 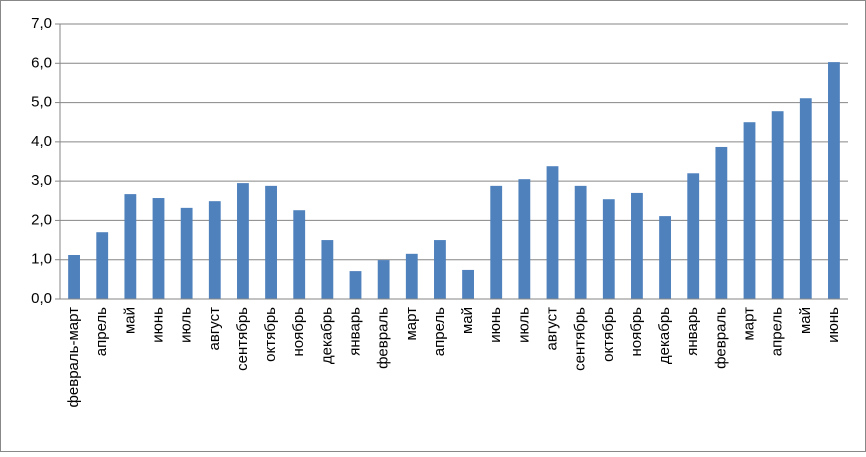 What do you see at coordinates (41, 180) in the screenshot?
I see `y-tick-label: 3,0` at bounding box center [41, 180].